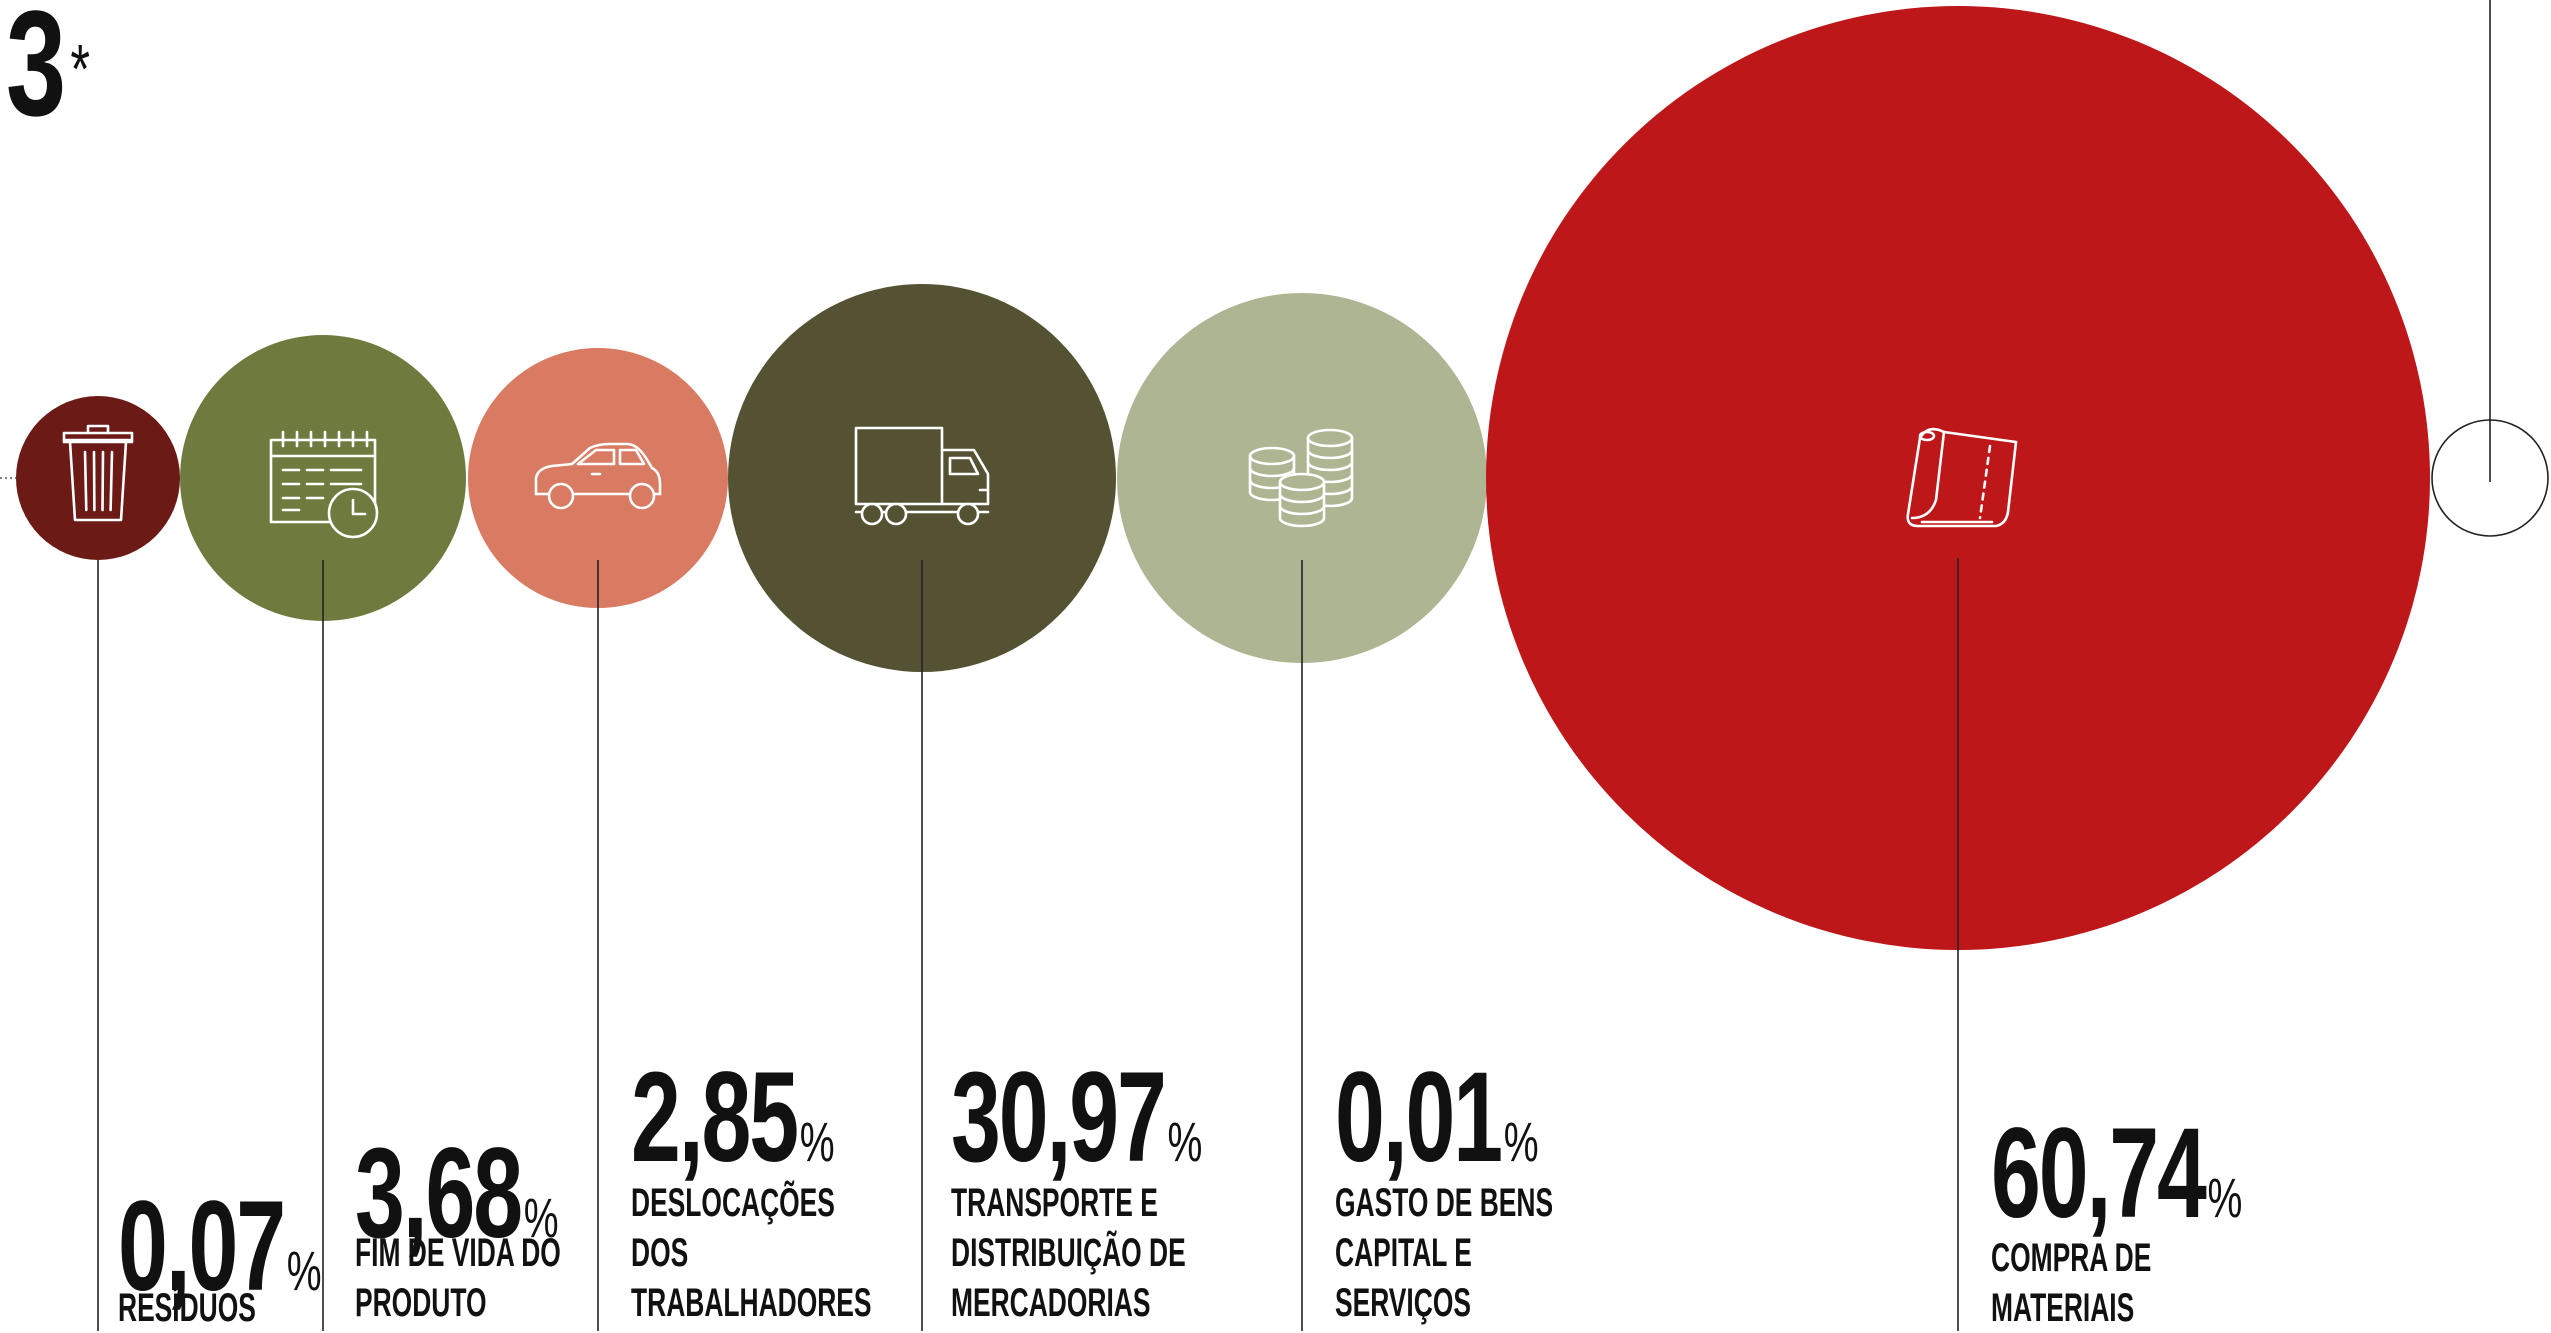  I want to click on category-label-line: FIM DE VIDA DO, so click(458, 1253).